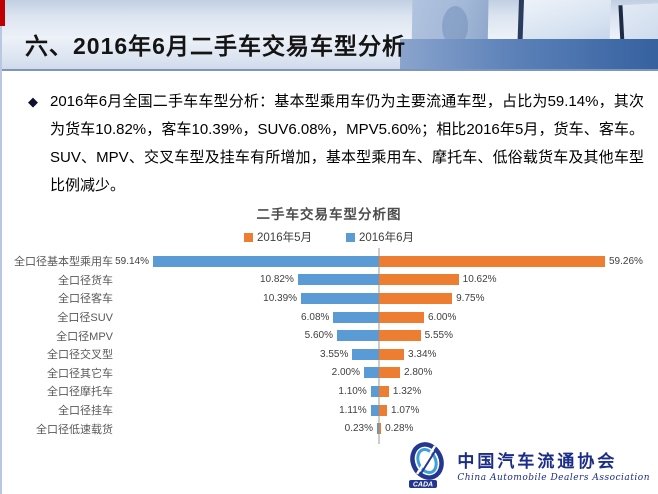 This screenshot has width=658, height=494. What do you see at coordinates (84, 336) in the screenshot?
I see `category-label: 全口径MPV` at bounding box center [84, 336].